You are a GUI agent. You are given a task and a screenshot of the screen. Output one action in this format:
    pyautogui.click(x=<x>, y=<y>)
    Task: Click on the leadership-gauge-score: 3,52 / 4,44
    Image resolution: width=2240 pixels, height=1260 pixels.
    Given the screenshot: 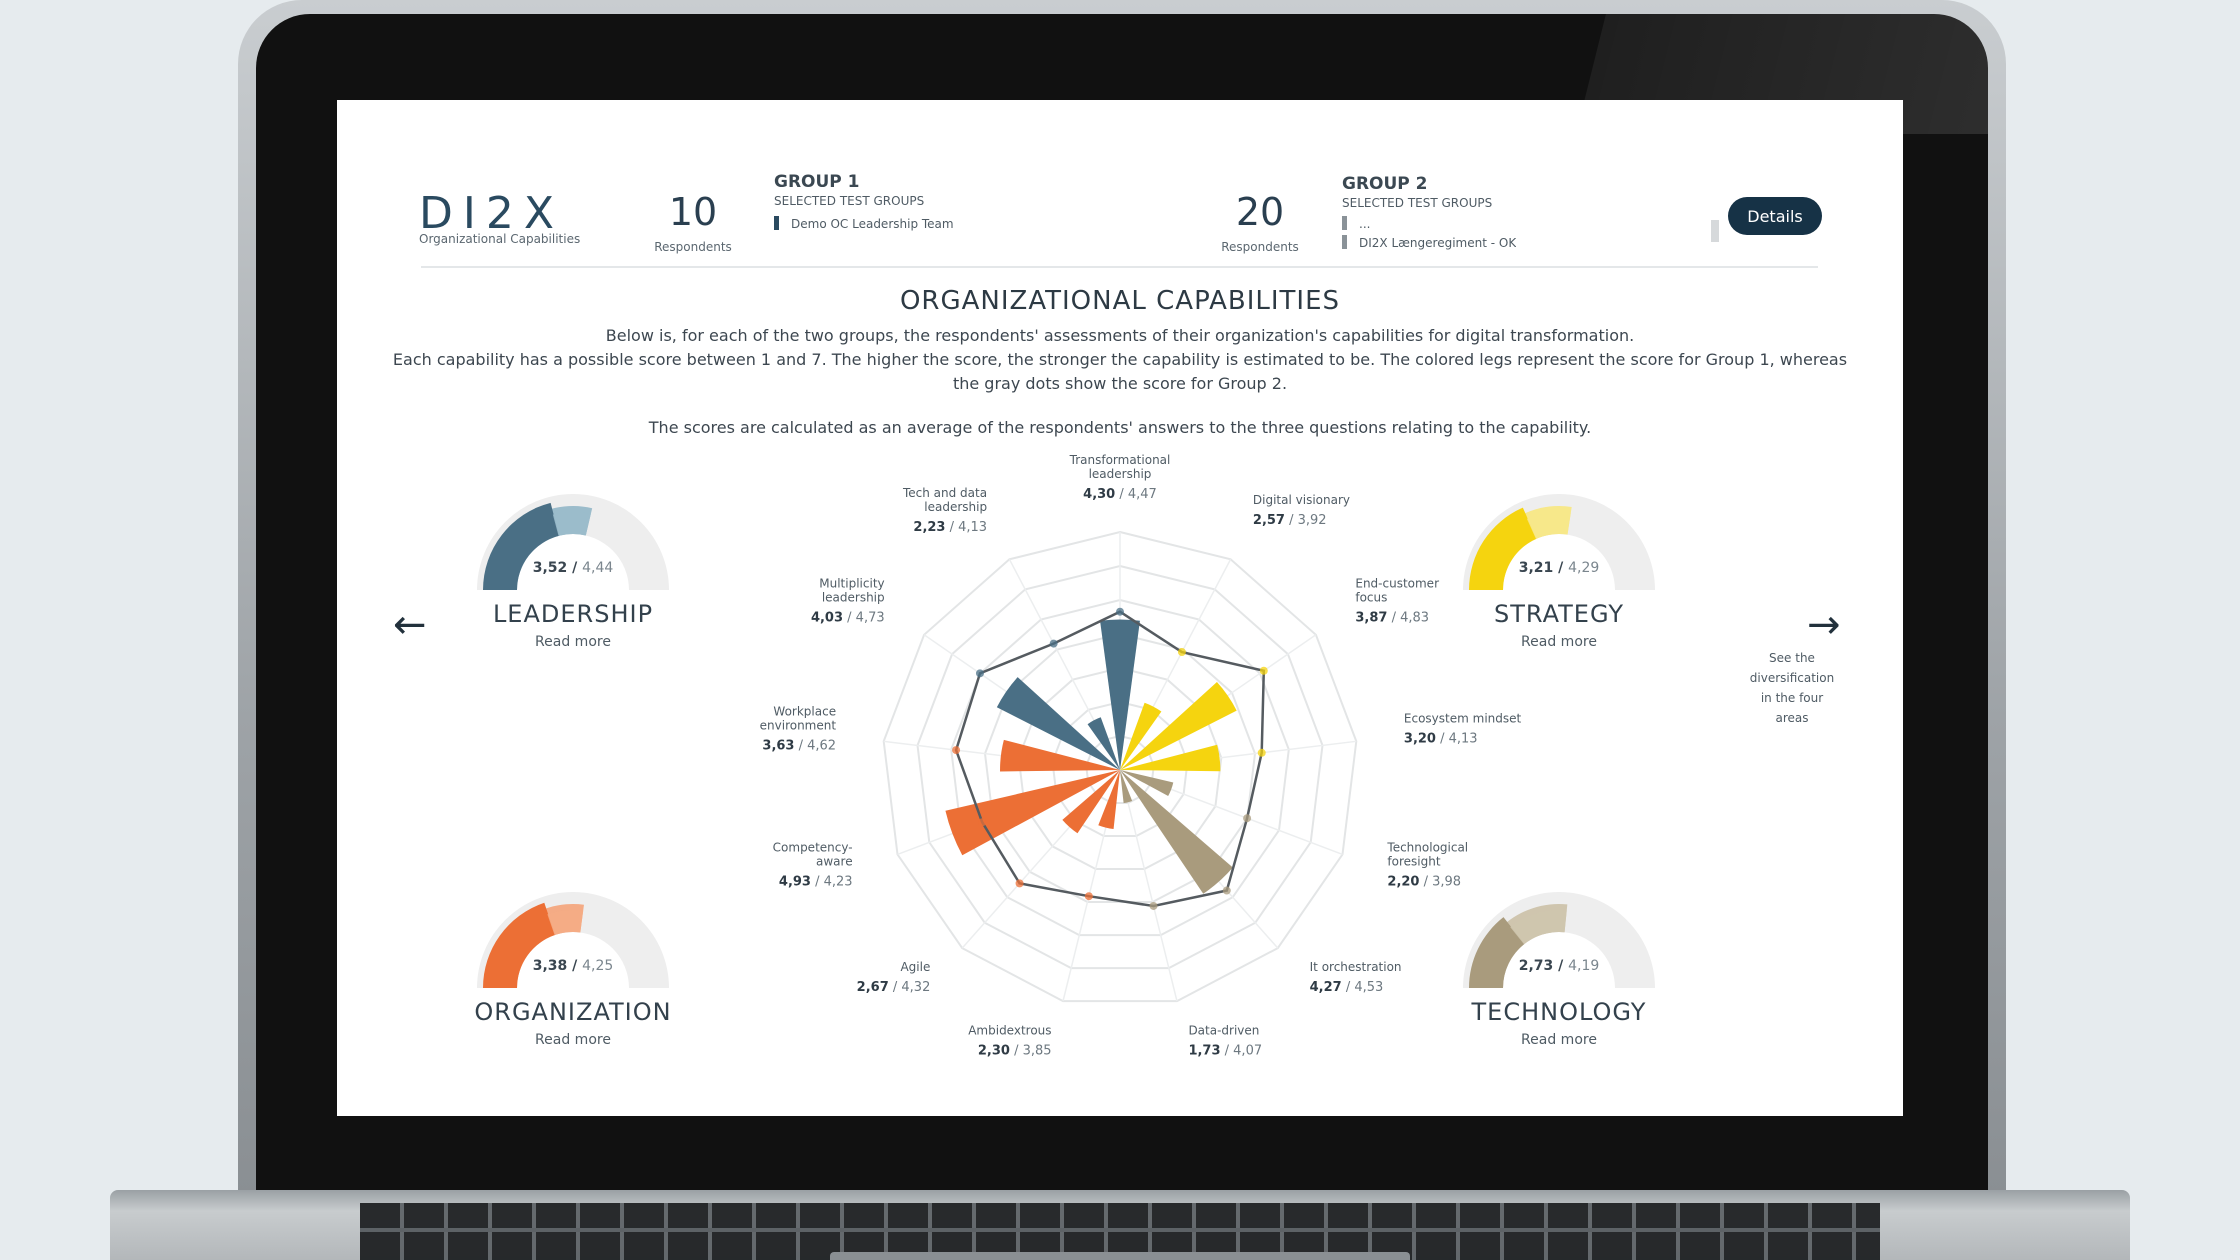 What is the action you would take?
    pyautogui.click(x=573, y=568)
    